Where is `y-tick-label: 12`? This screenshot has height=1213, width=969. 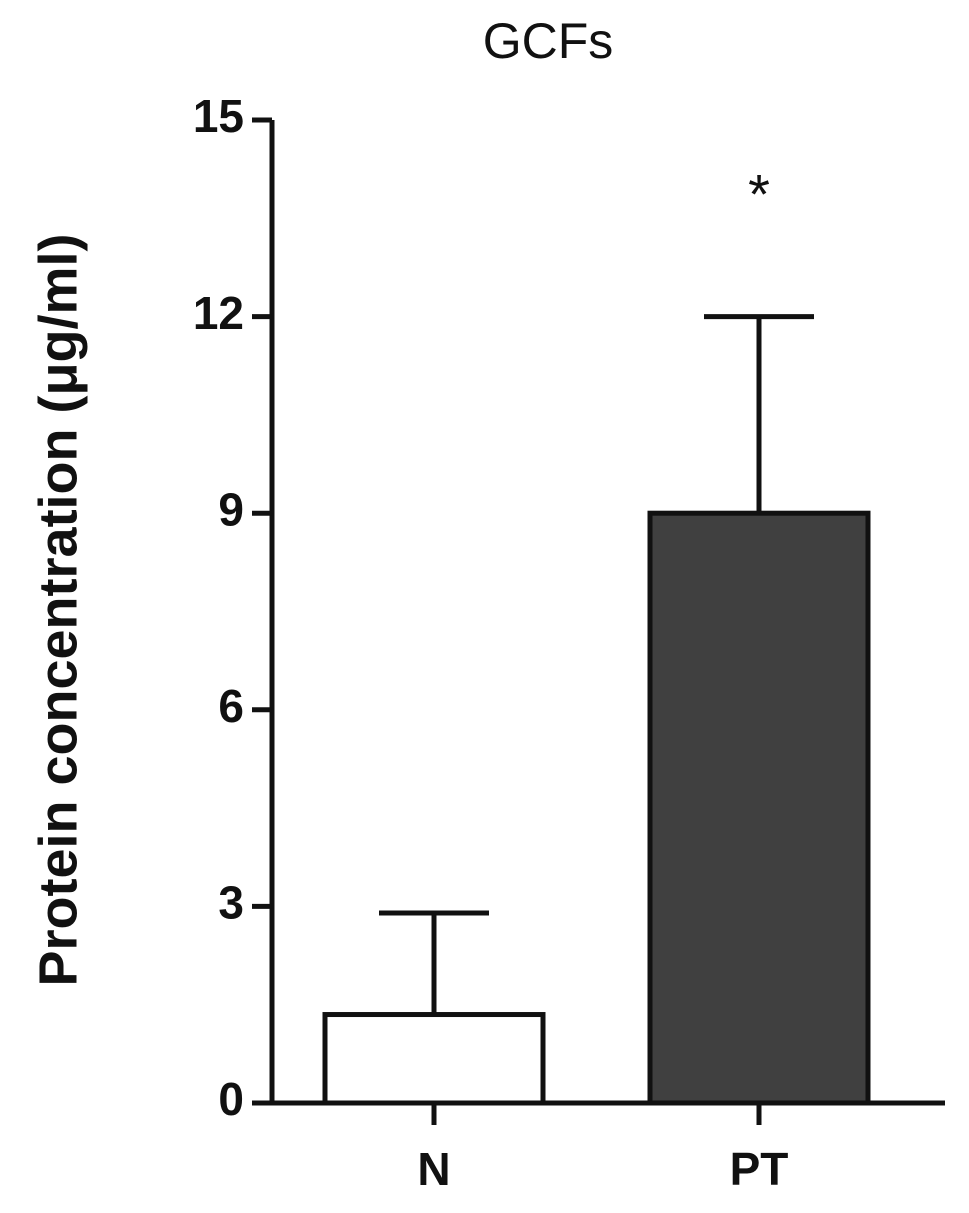
y-tick-label: 12 is located at coordinates (218, 313).